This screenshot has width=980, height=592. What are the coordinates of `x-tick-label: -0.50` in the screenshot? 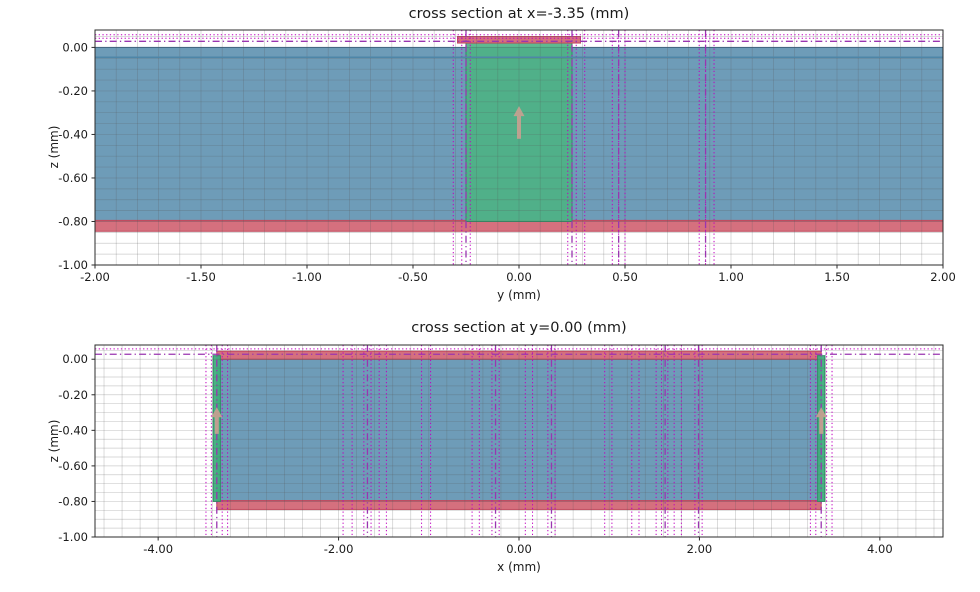 It's located at (413, 277).